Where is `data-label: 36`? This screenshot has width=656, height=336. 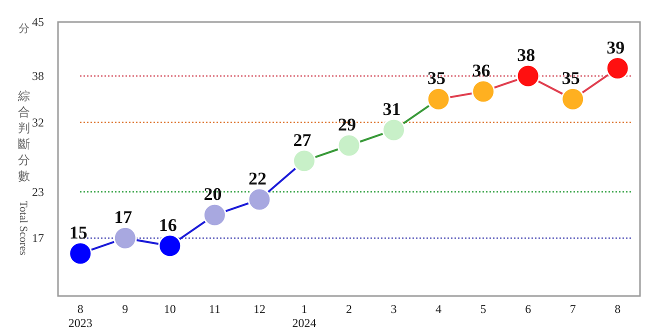
data-label: 36 is located at coordinates (481, 70).